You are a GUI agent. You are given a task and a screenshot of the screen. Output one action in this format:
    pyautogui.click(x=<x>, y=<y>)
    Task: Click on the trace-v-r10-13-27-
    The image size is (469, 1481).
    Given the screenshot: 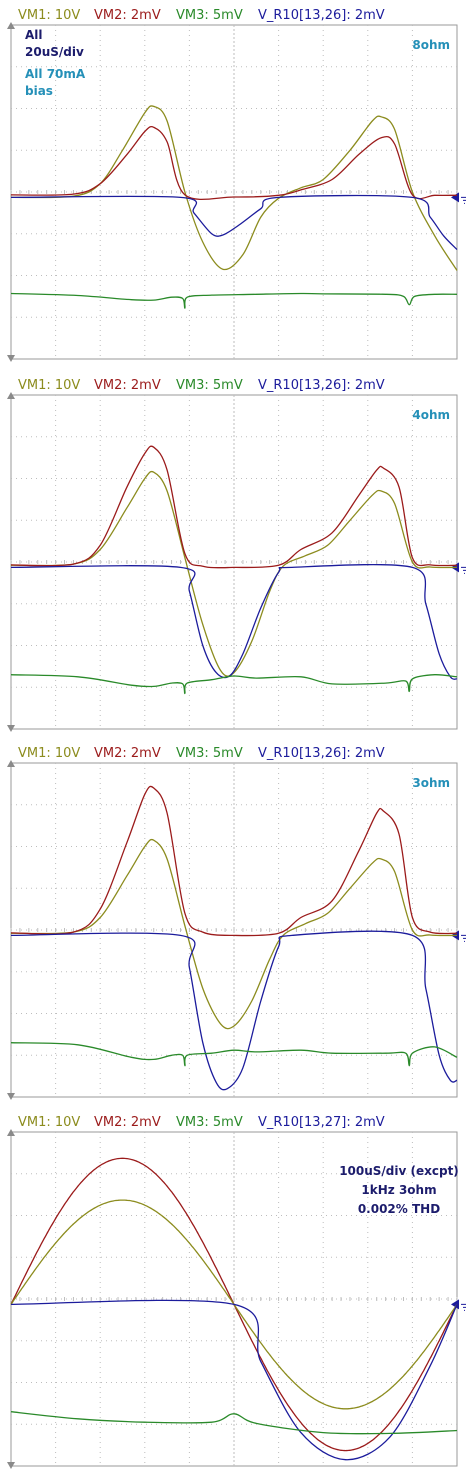 What is the action you would take?
    pyautogui.click(x=234, y=1380)
    